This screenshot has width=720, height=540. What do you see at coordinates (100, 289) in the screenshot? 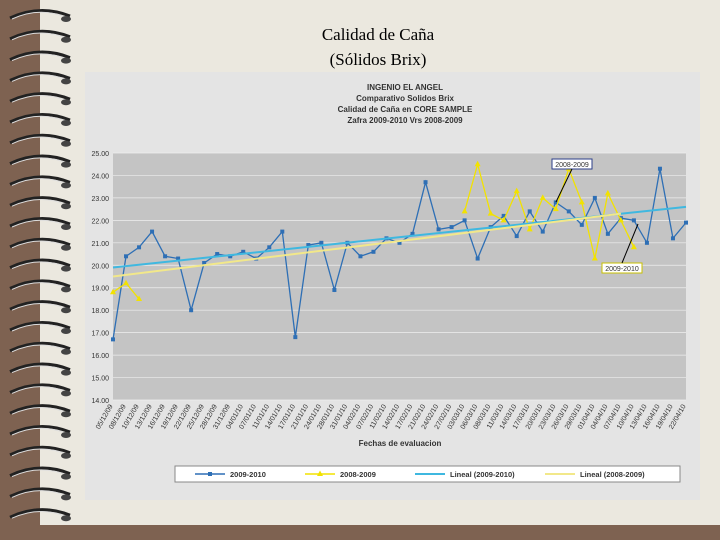
I see `y-tick-label: 19.00` at bounding box center [100, 289].